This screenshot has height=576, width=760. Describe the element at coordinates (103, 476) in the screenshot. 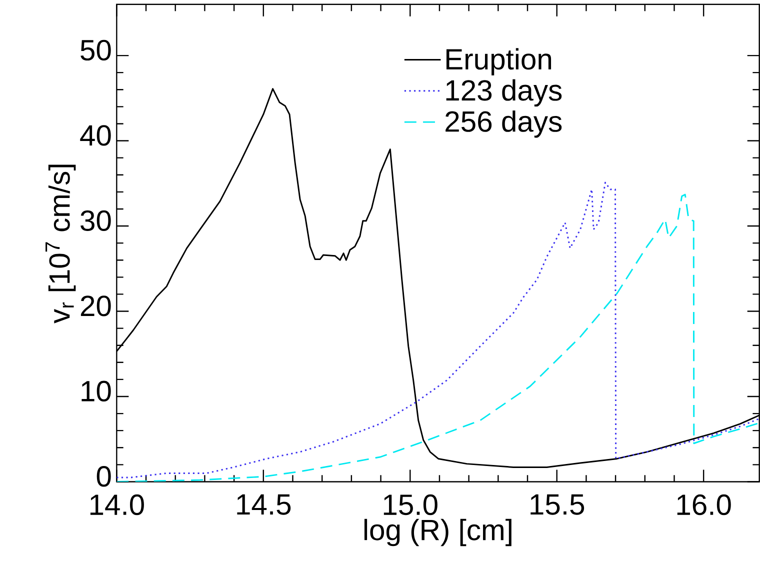

I see `y-tick-label: 0` at that location.